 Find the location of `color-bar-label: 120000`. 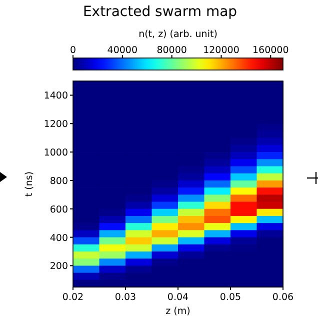

color-bar-label: 120000 is located at coordinates (221, 50).